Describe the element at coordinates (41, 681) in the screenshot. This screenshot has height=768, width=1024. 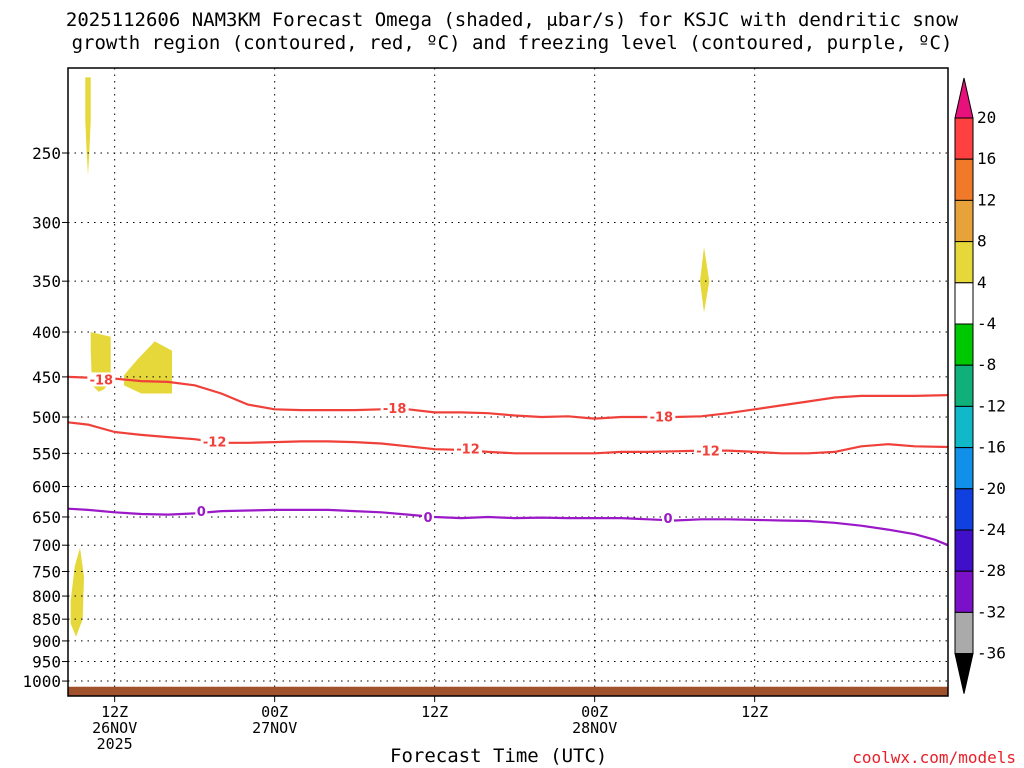
I see `y-tick-label: 1000` at that location.